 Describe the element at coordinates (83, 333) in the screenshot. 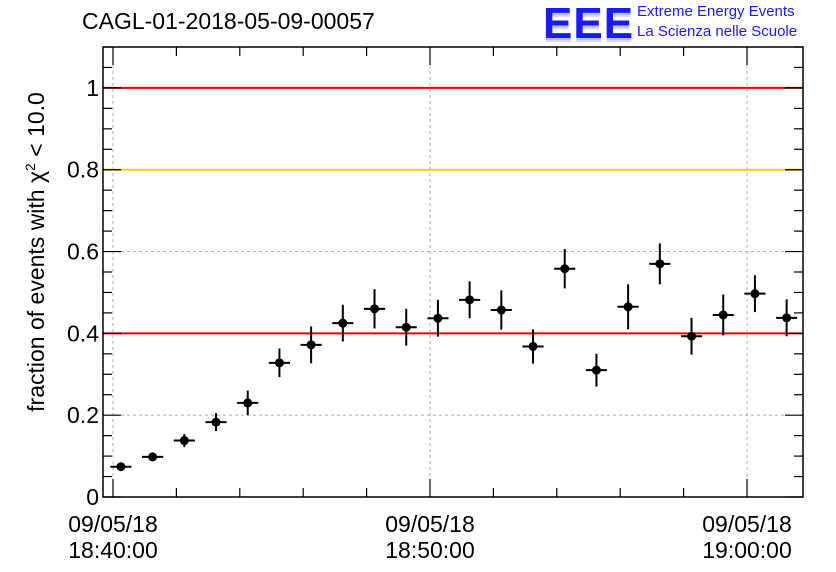

I see `y-tick-label: 0.4` at that location.